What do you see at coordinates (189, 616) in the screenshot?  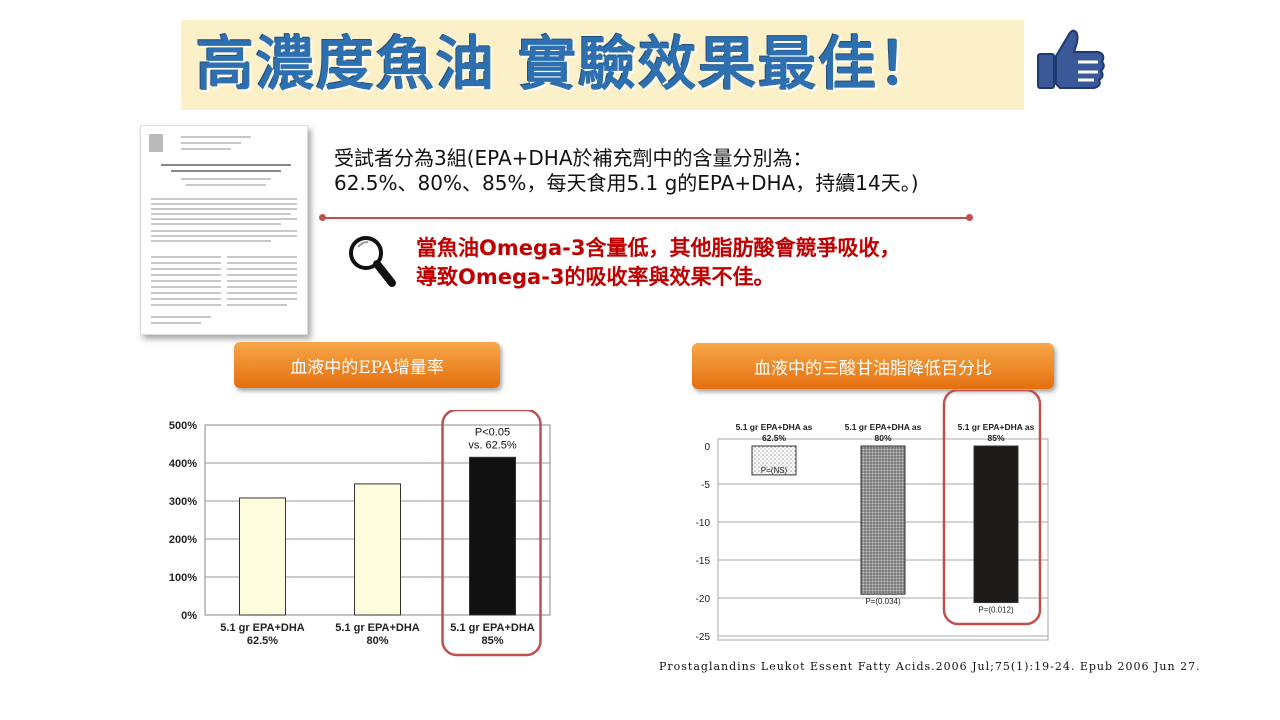 I see `y-tick-label: 0%` at bounding box center [189, 616].